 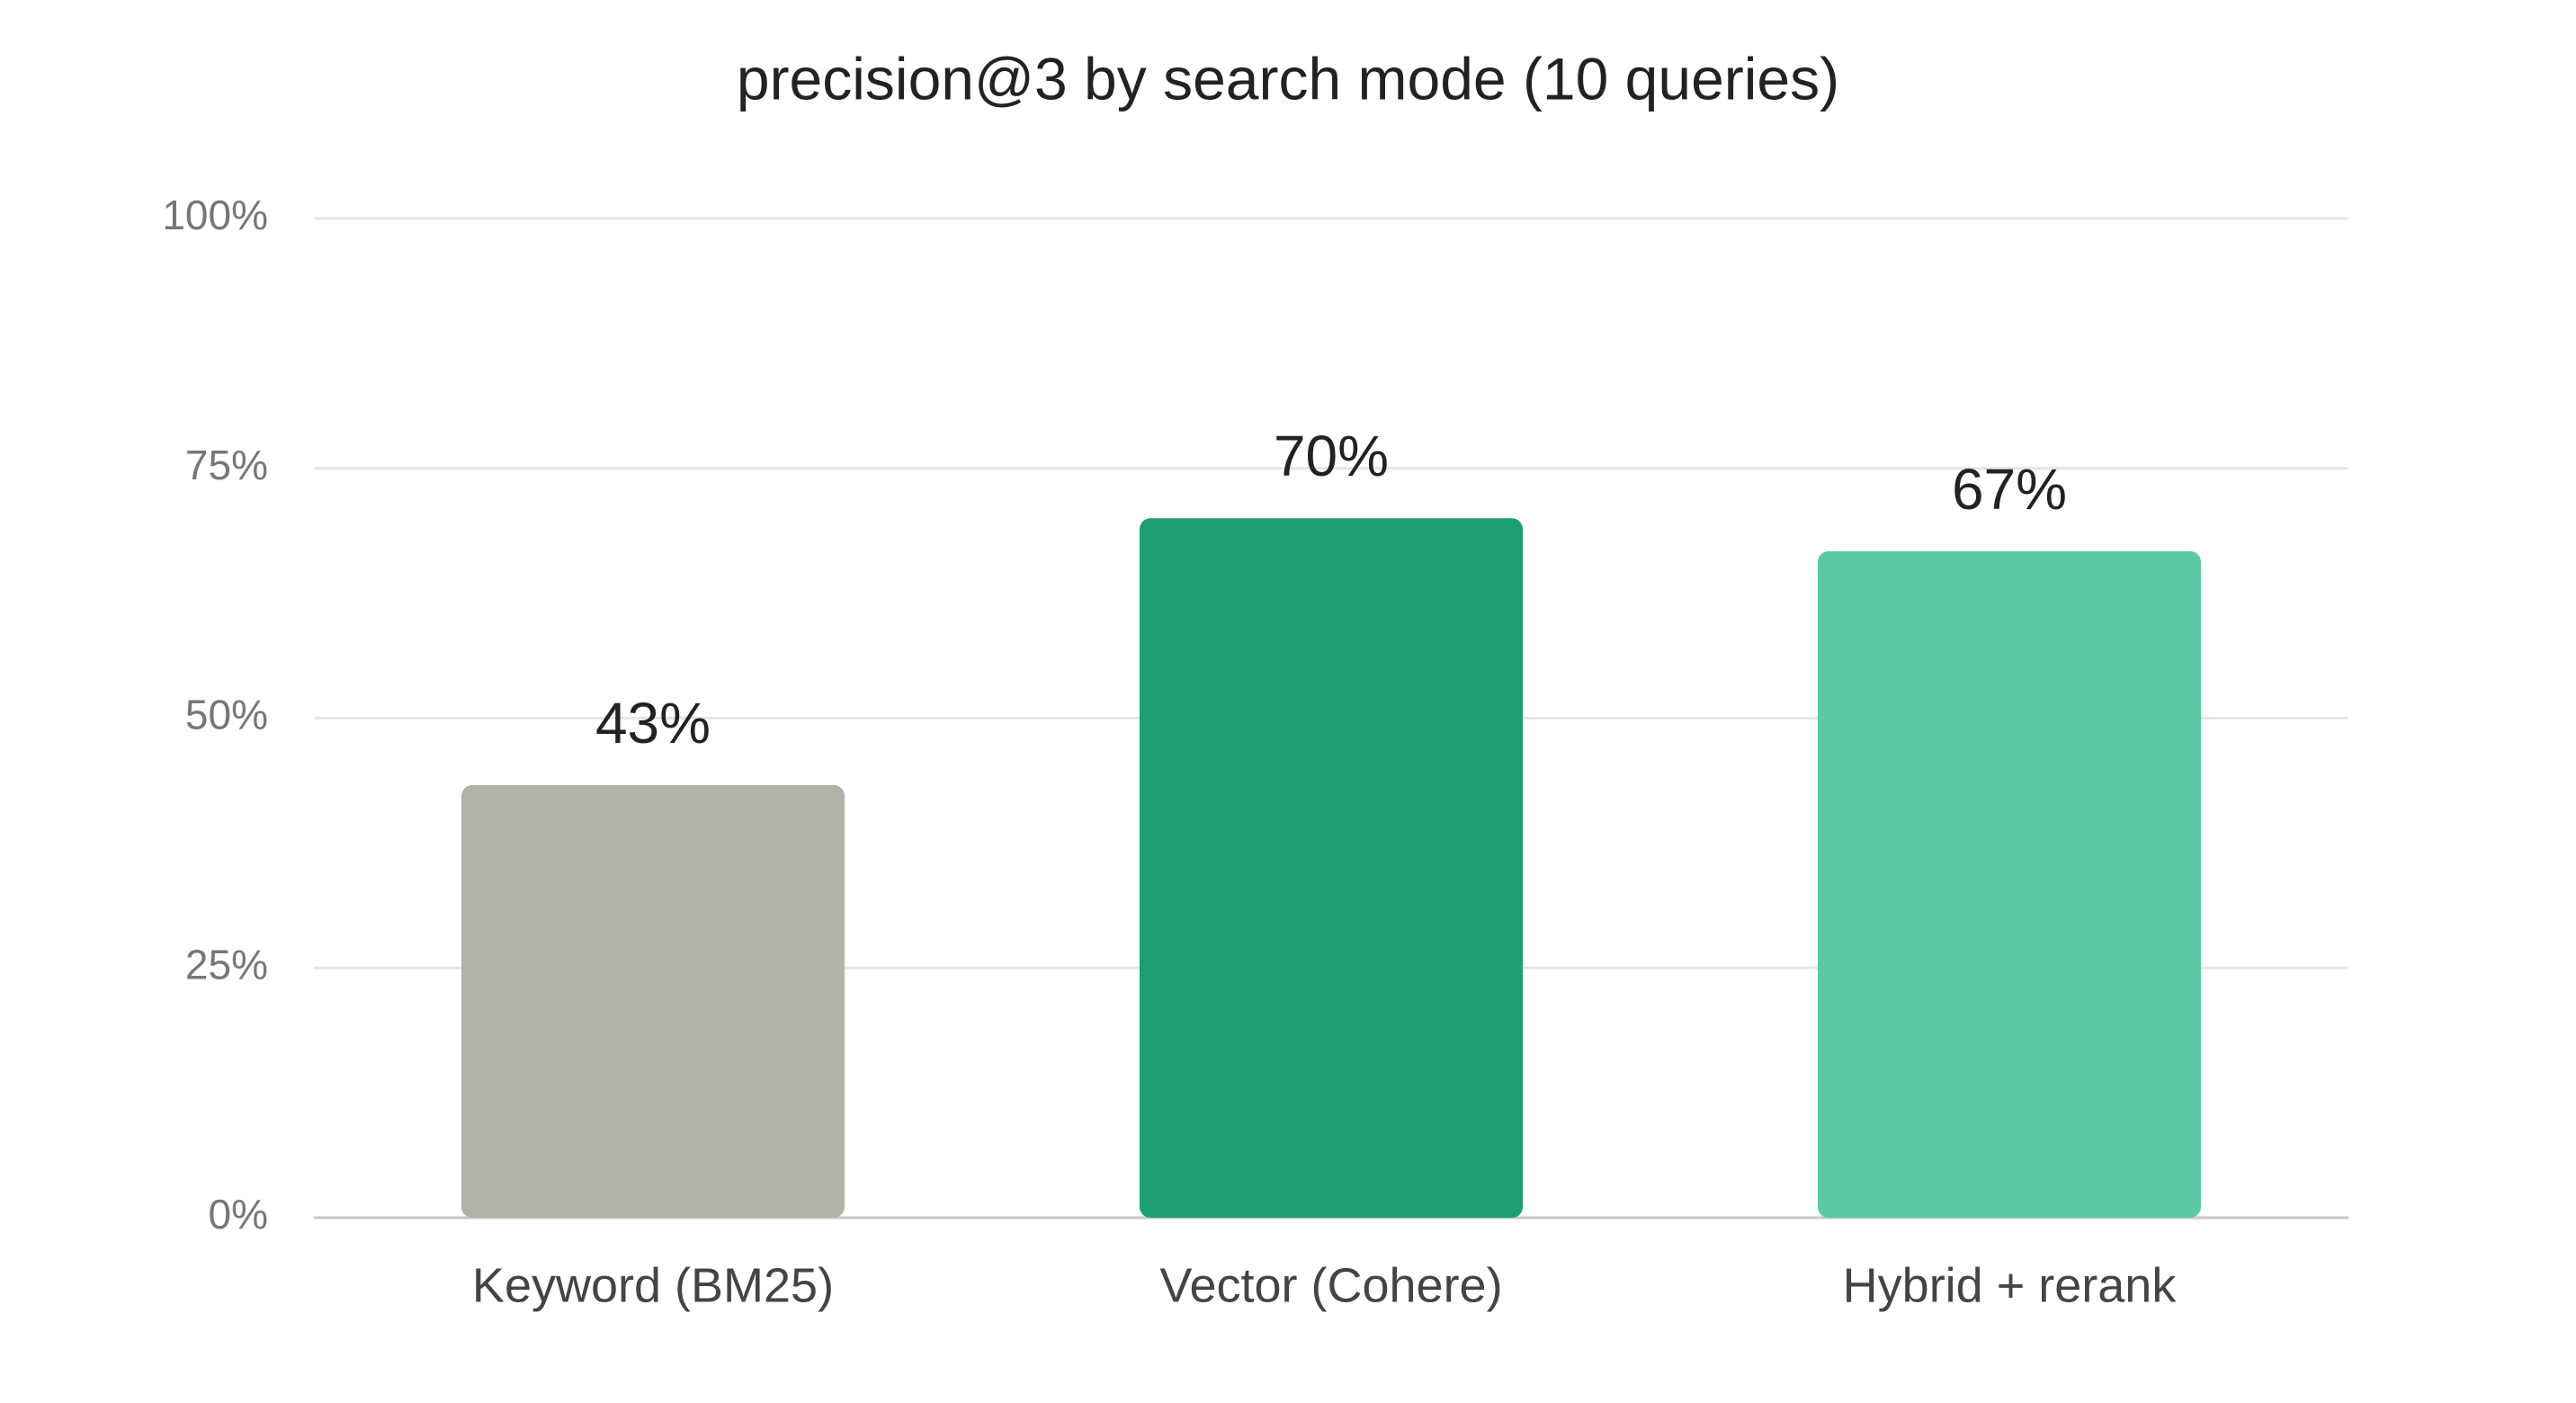 What do you see at coordinates (226, 715) in the screenshot?
I see `y-tick-label: 50%` at bounding box center [226, 715].